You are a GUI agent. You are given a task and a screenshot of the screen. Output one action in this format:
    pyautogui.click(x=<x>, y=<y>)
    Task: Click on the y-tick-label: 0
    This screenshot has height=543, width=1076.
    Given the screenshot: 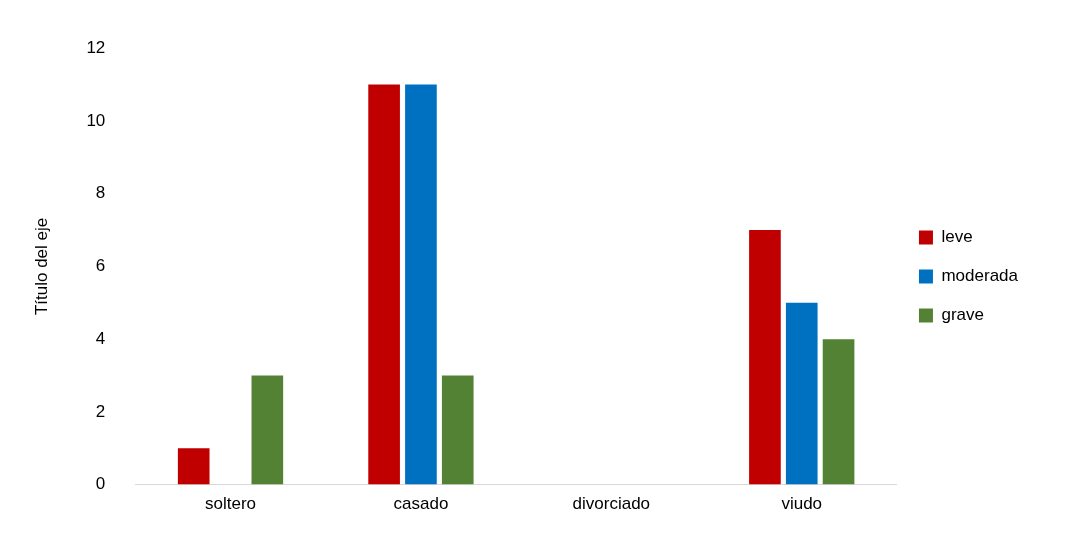 What is the action you would take?
    pyautogui.click(x=100, y=484)
    